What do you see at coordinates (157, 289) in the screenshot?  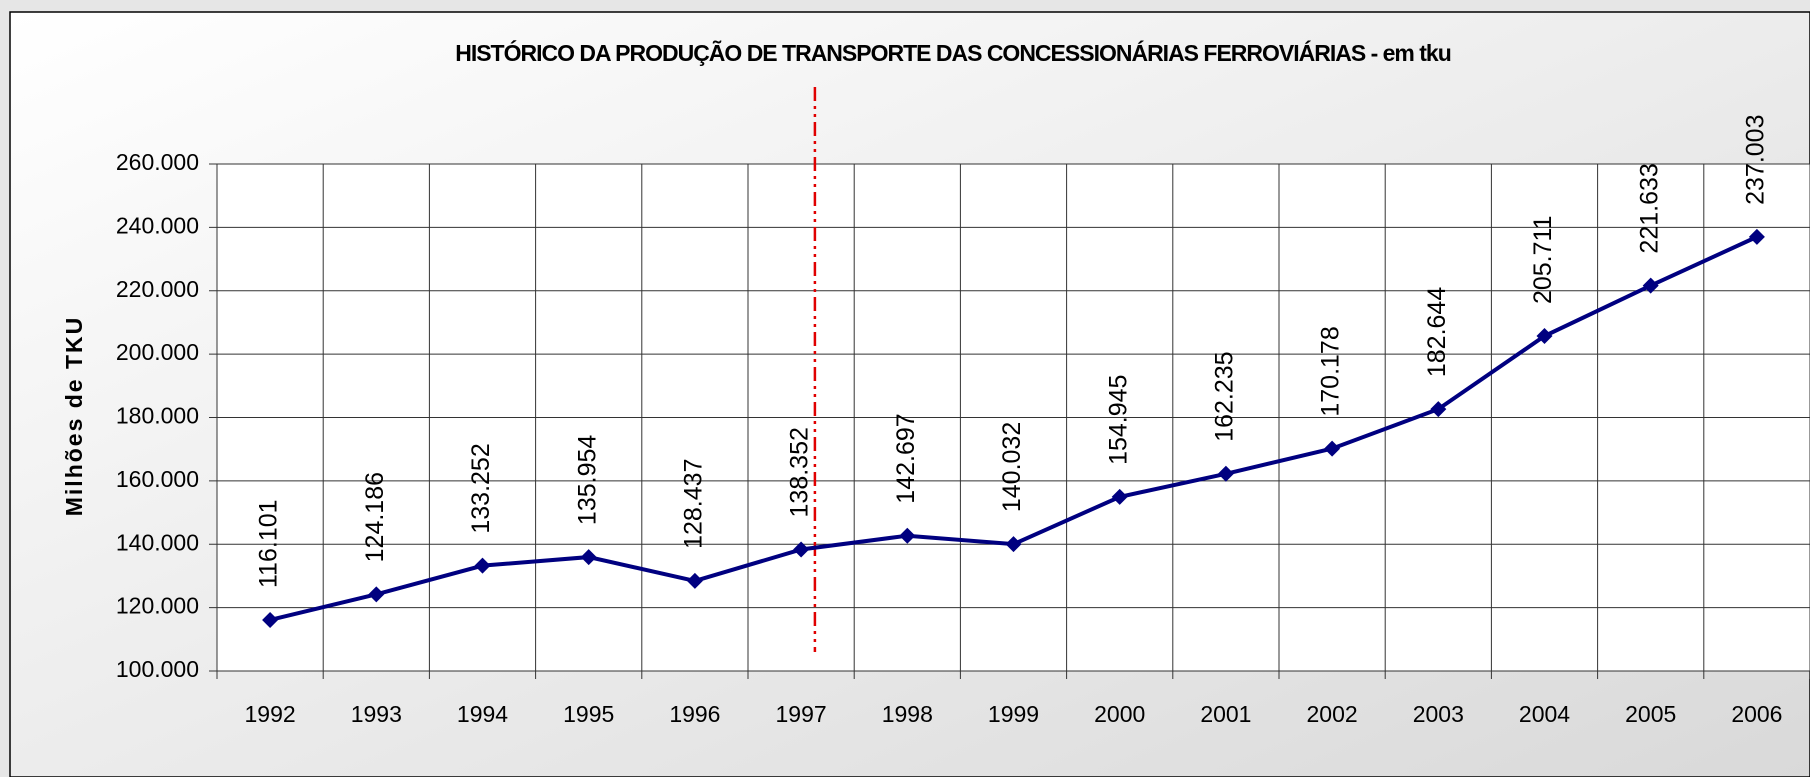 I see `y-tick-label: 220.000` at bounding box center [157, 289].